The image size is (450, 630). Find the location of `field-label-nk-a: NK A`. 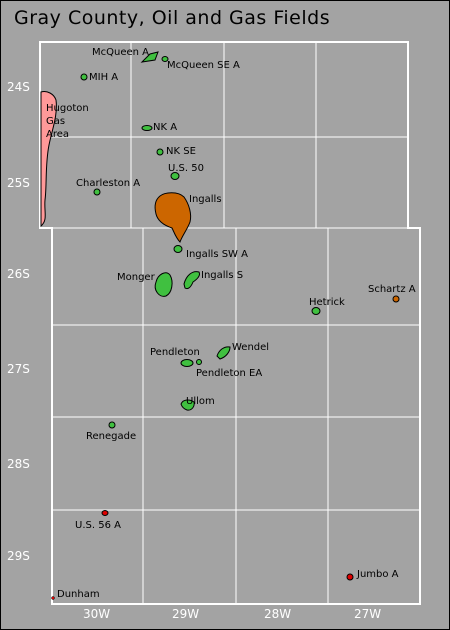

field-label-nk-a: NK A is located at coordinates (165, 127).